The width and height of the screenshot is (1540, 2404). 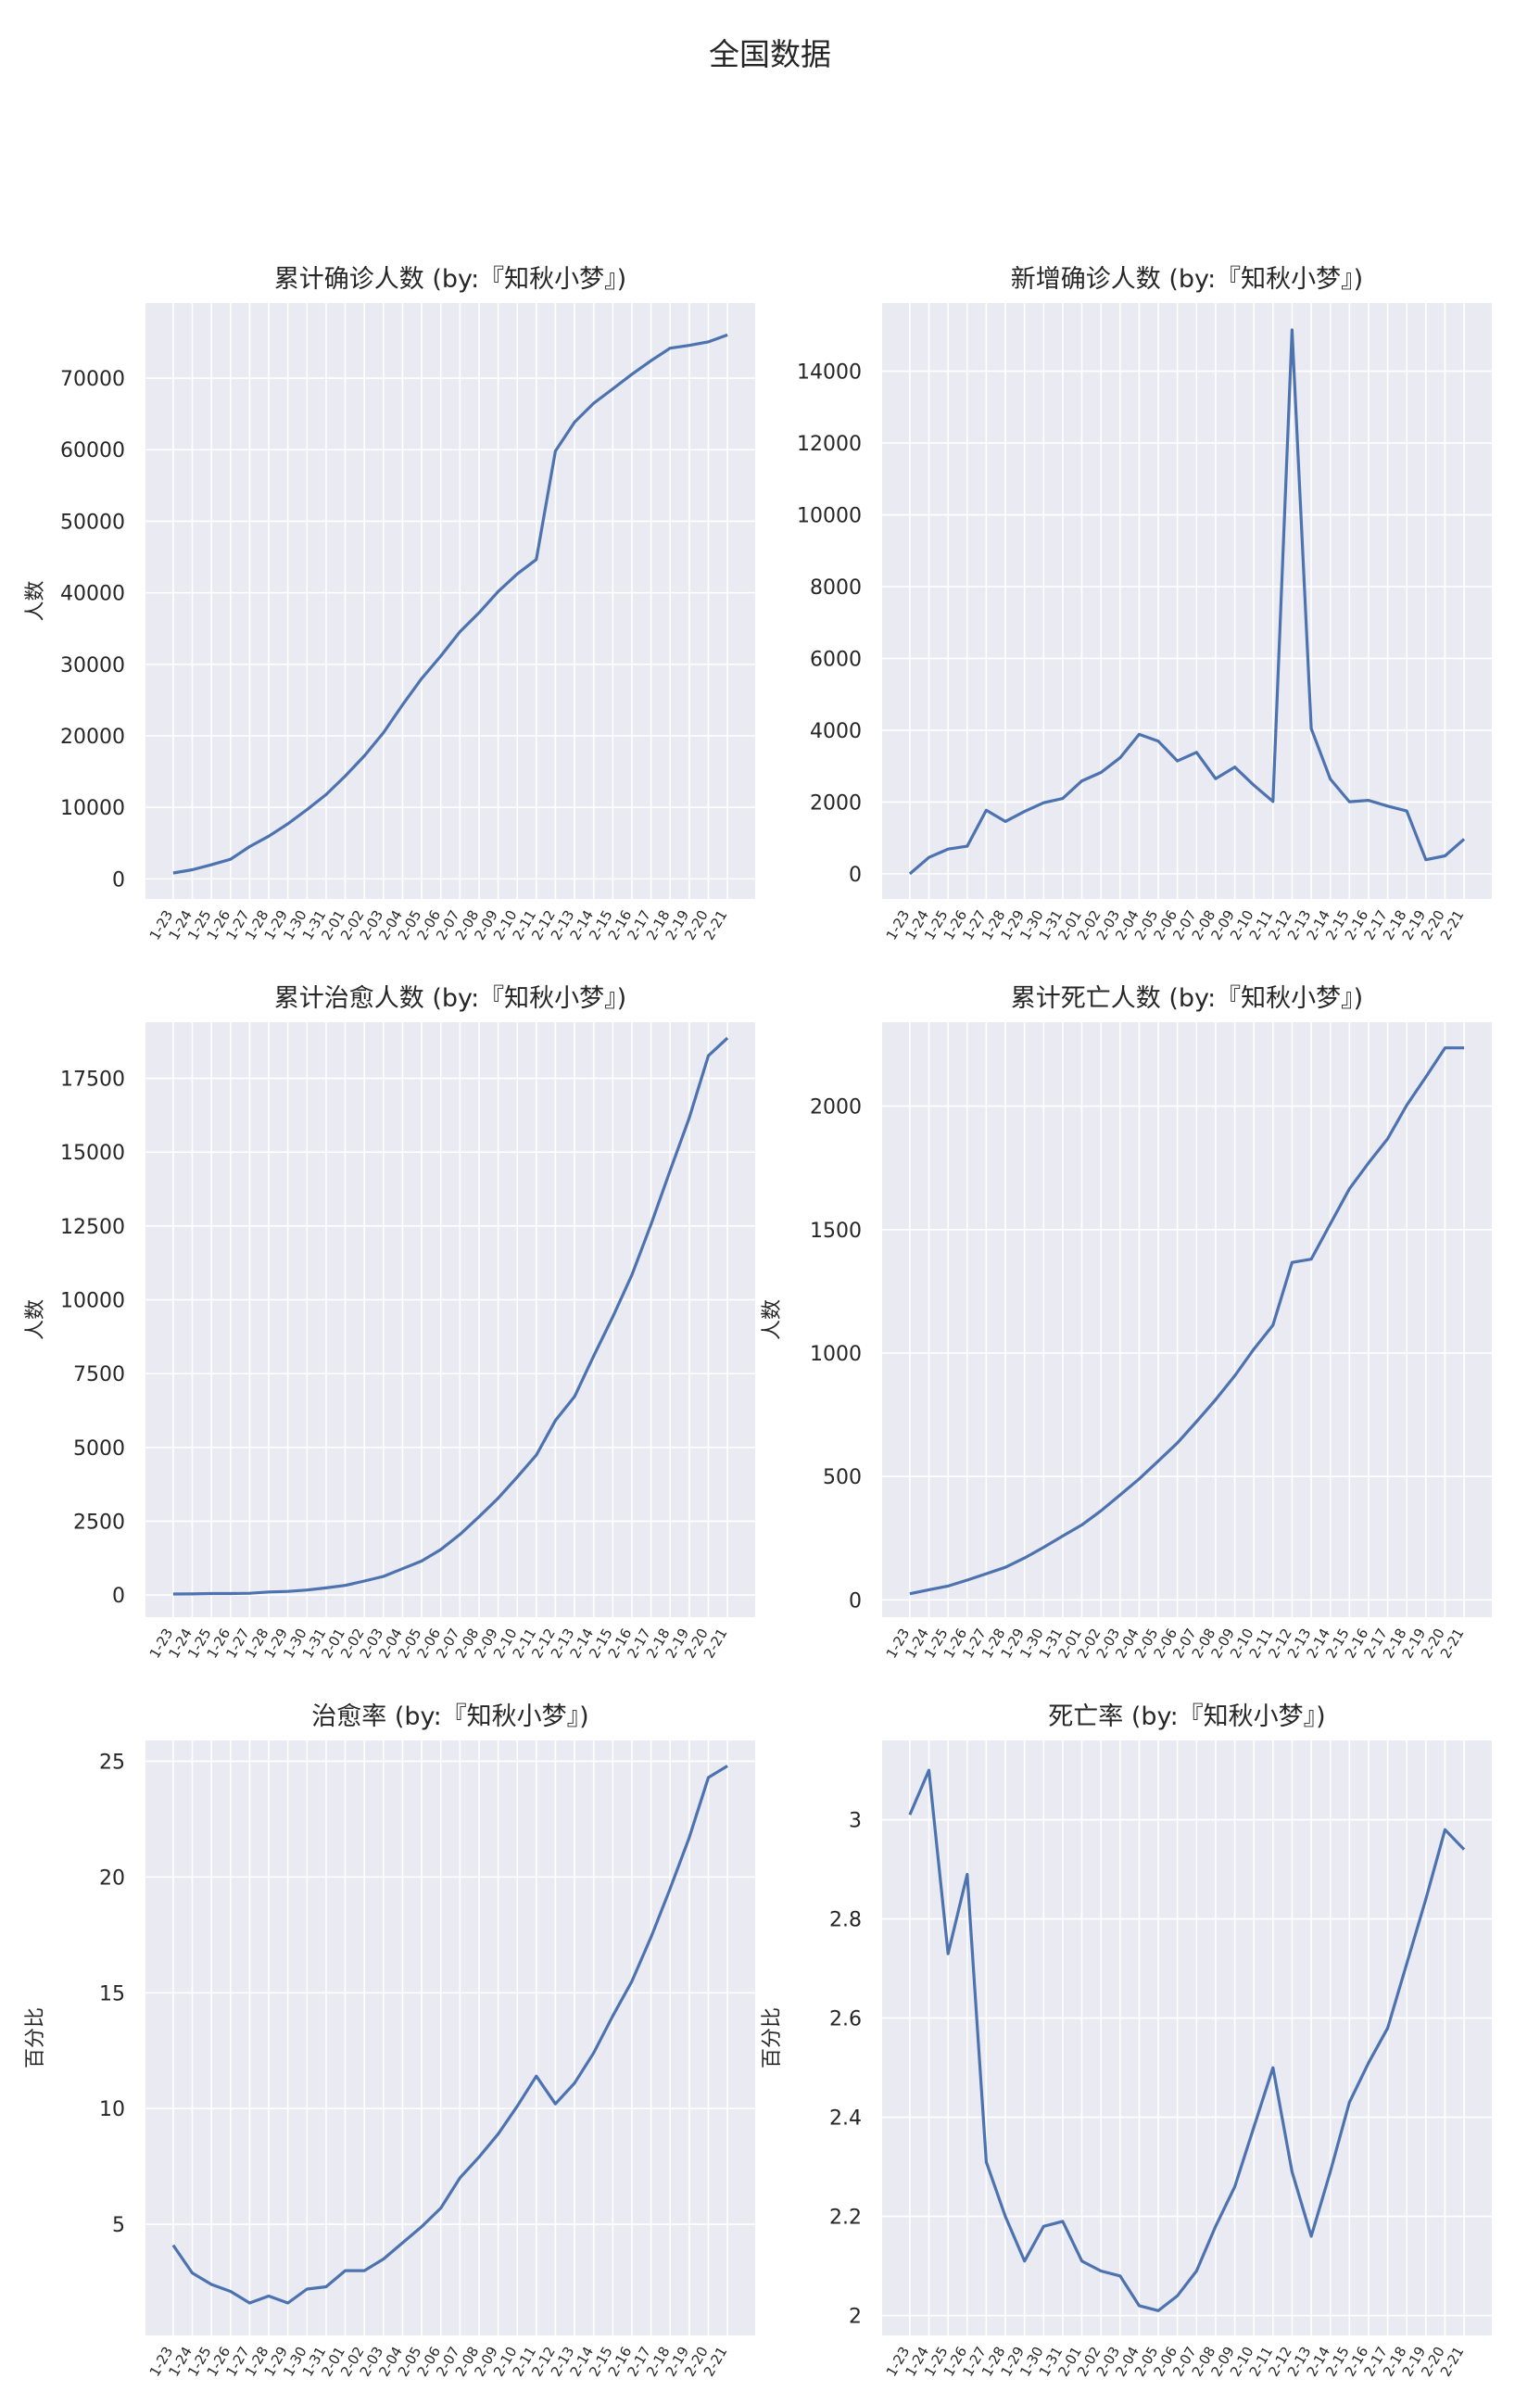 What do you see at coordinates (92, 737) in the screenshot?
I see `y-tick-label: 20000` at bounding box center [92, 737].